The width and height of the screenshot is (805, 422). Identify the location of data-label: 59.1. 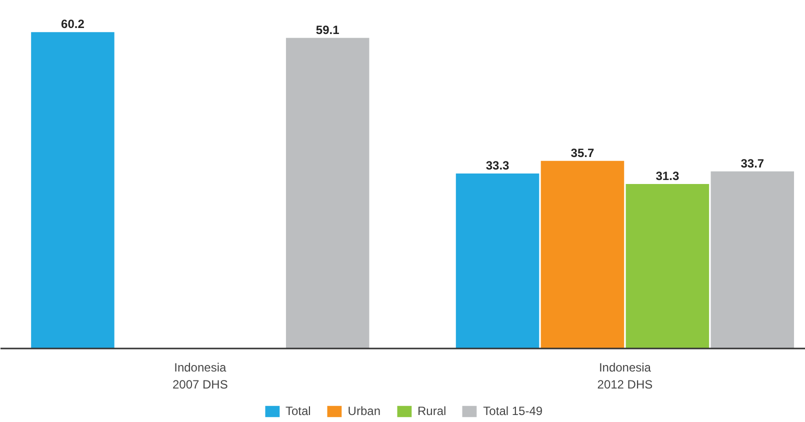
(328, 29).